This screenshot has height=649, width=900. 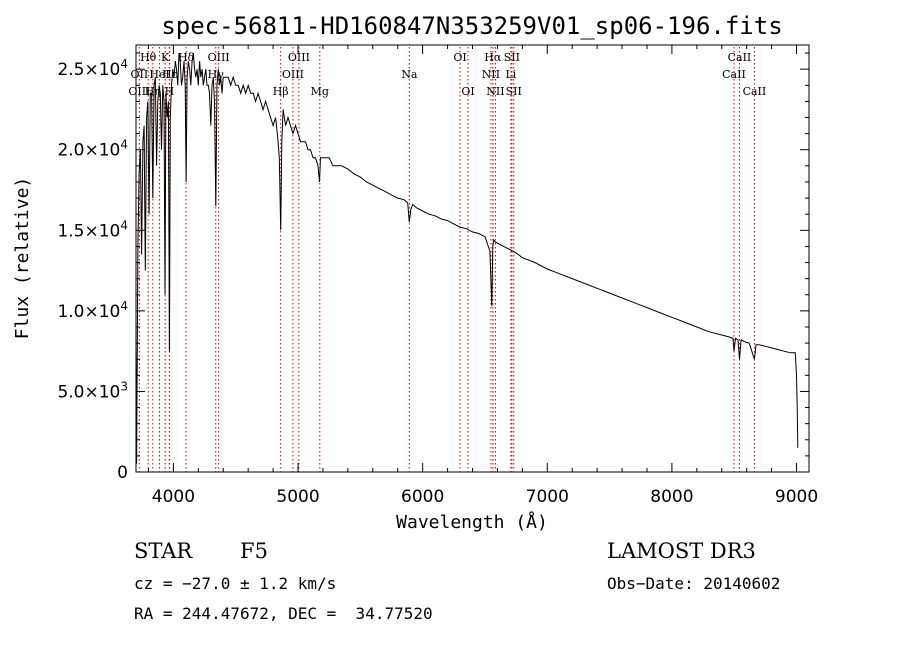 I want to click on spectral-subclass: F5, so click(x=254, y=551).